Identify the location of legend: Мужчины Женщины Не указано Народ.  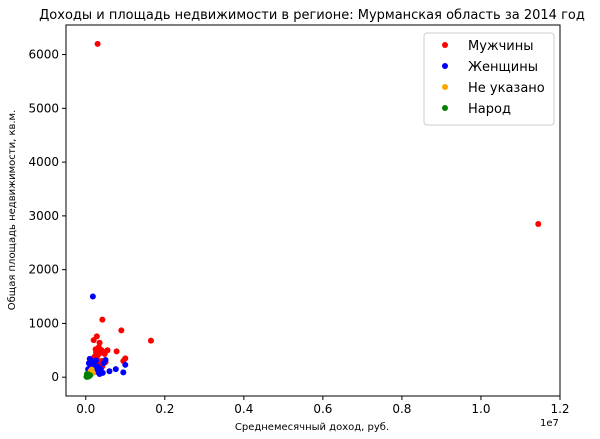
(489, 79).